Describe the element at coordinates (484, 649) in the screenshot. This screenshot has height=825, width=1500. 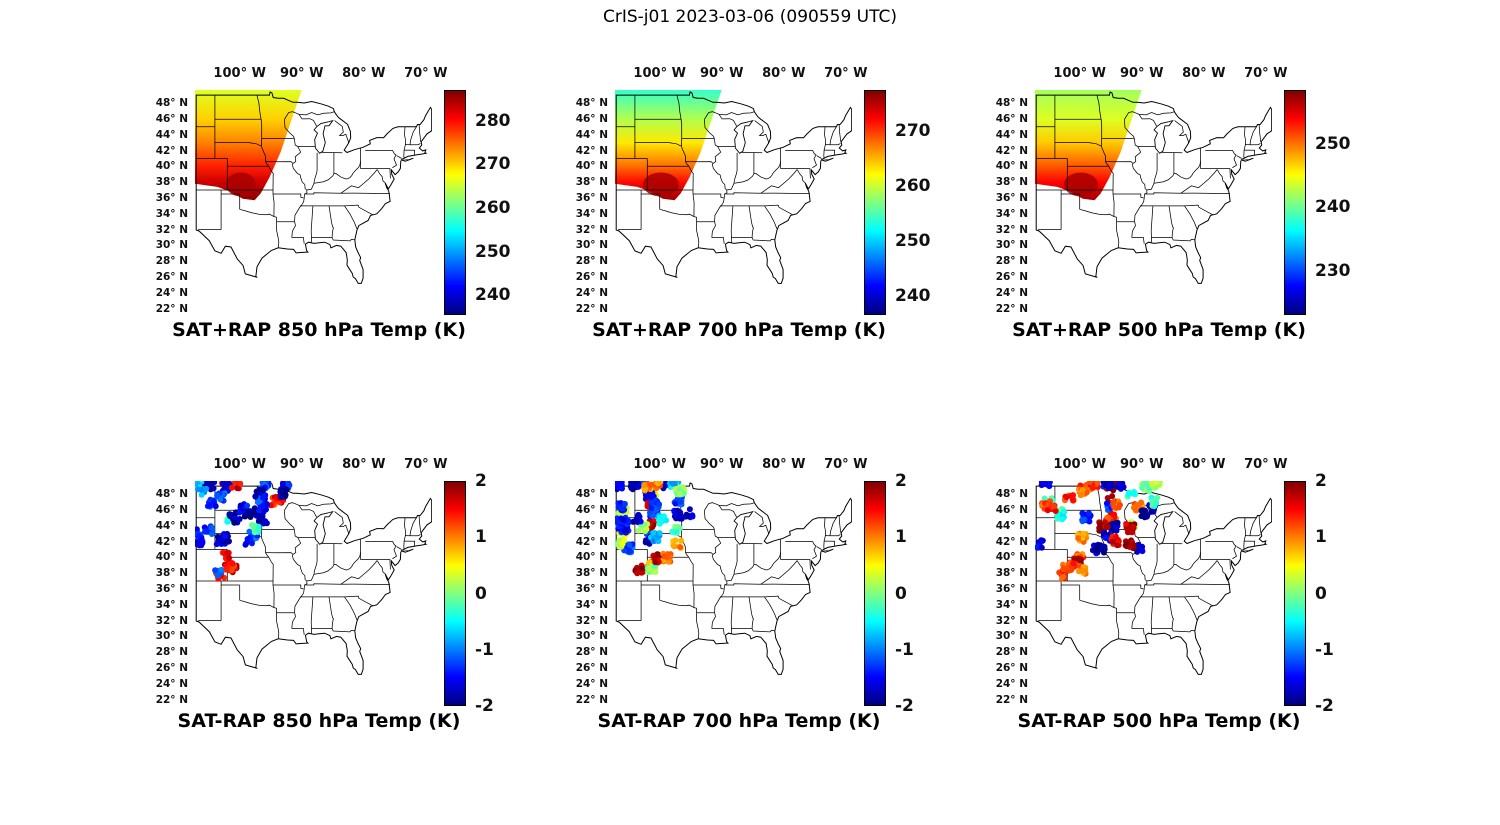
I see `colorbar-tick-label: -1` at that location.